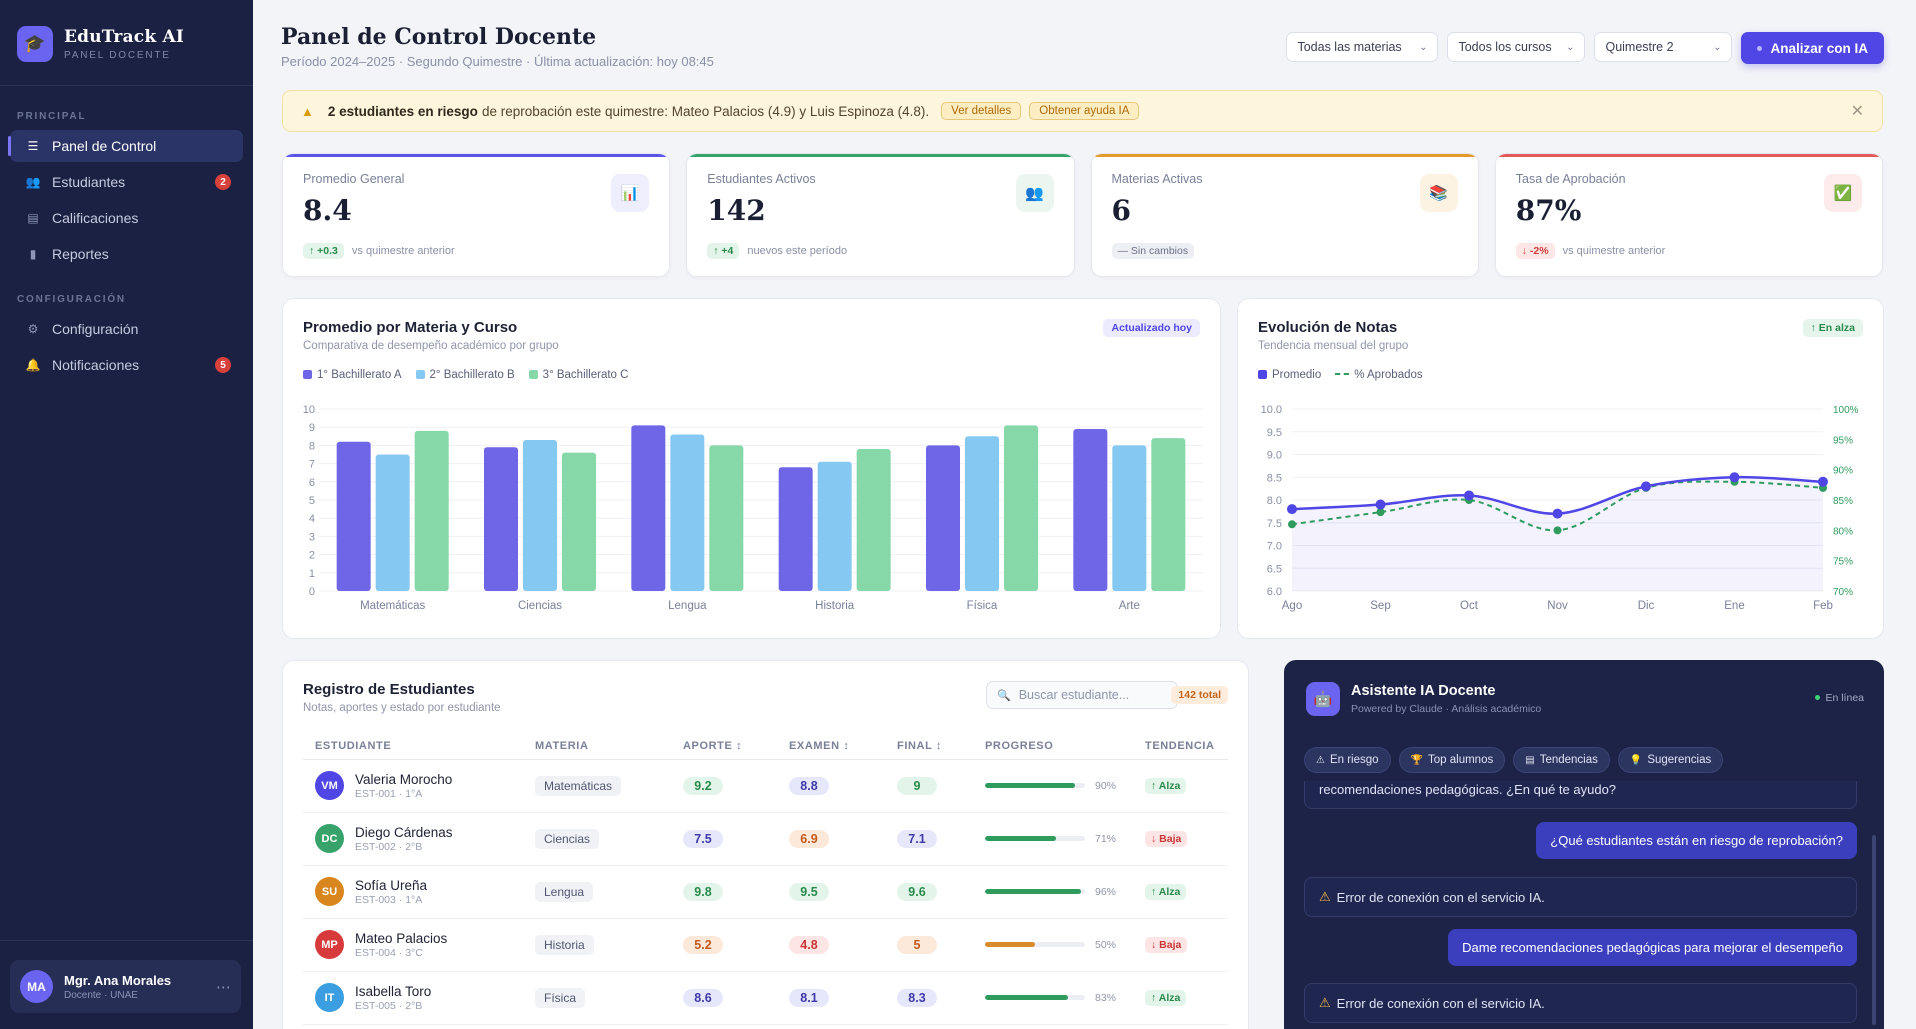 The image size is (1916, 1029). What do you see at coordinates (1084, 111) in the screenshot?
I see `get-ai-help-button: Obtener ayuda IA` at bounding box center [1084, 111].